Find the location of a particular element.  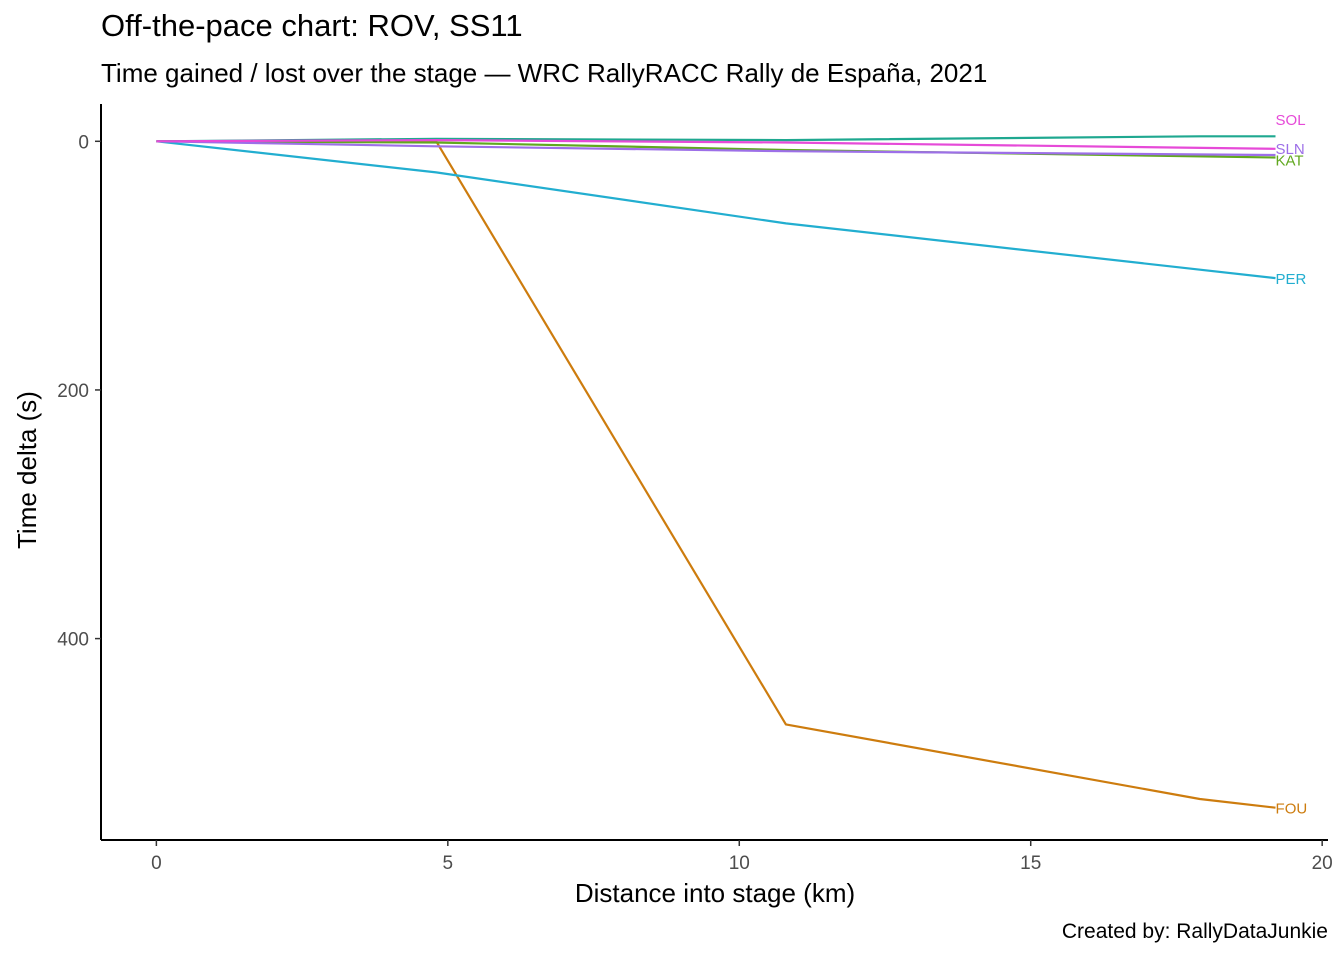

y-axis-title: Time delta (s) is located at coordinates (27, 470).